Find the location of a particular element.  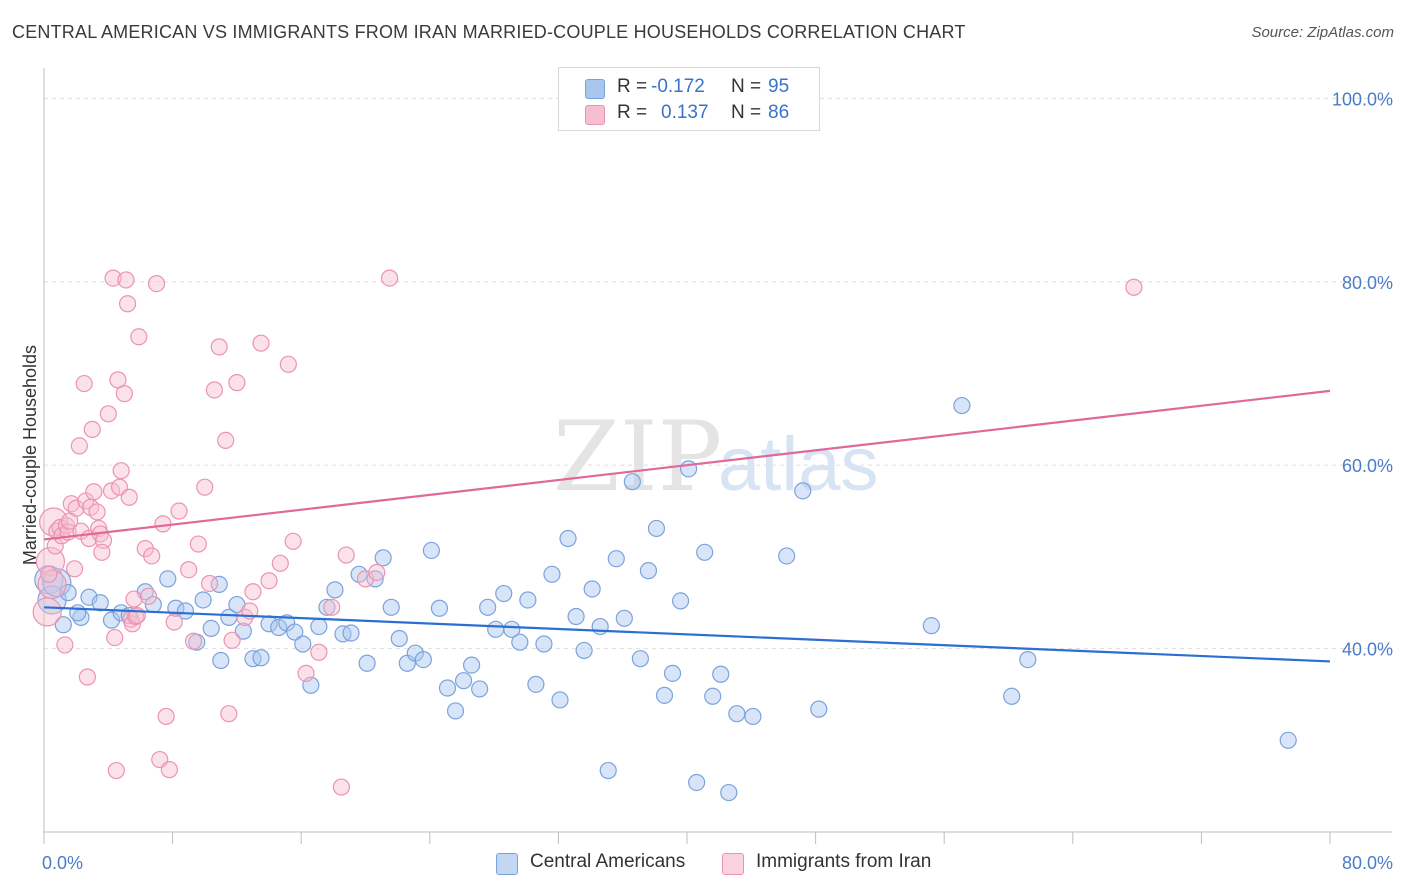

legend-swatch-pink is located at coordinates (595, 115).